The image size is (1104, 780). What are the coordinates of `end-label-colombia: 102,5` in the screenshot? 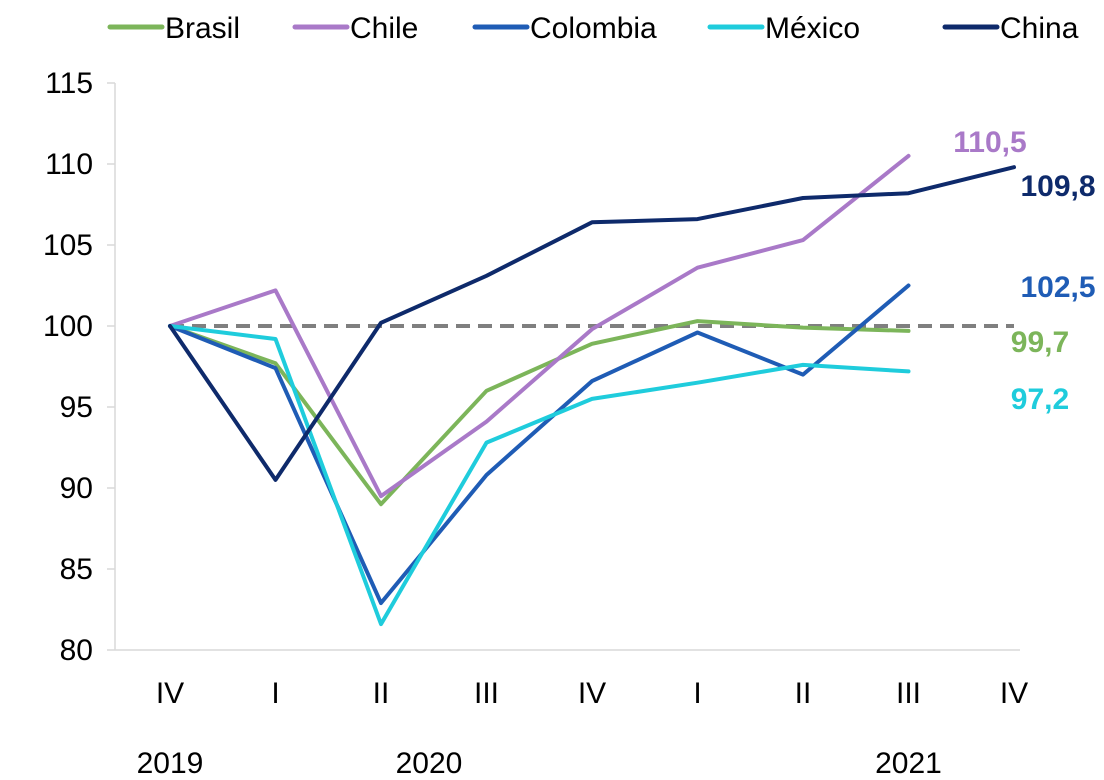 It's located at (1057, 287).